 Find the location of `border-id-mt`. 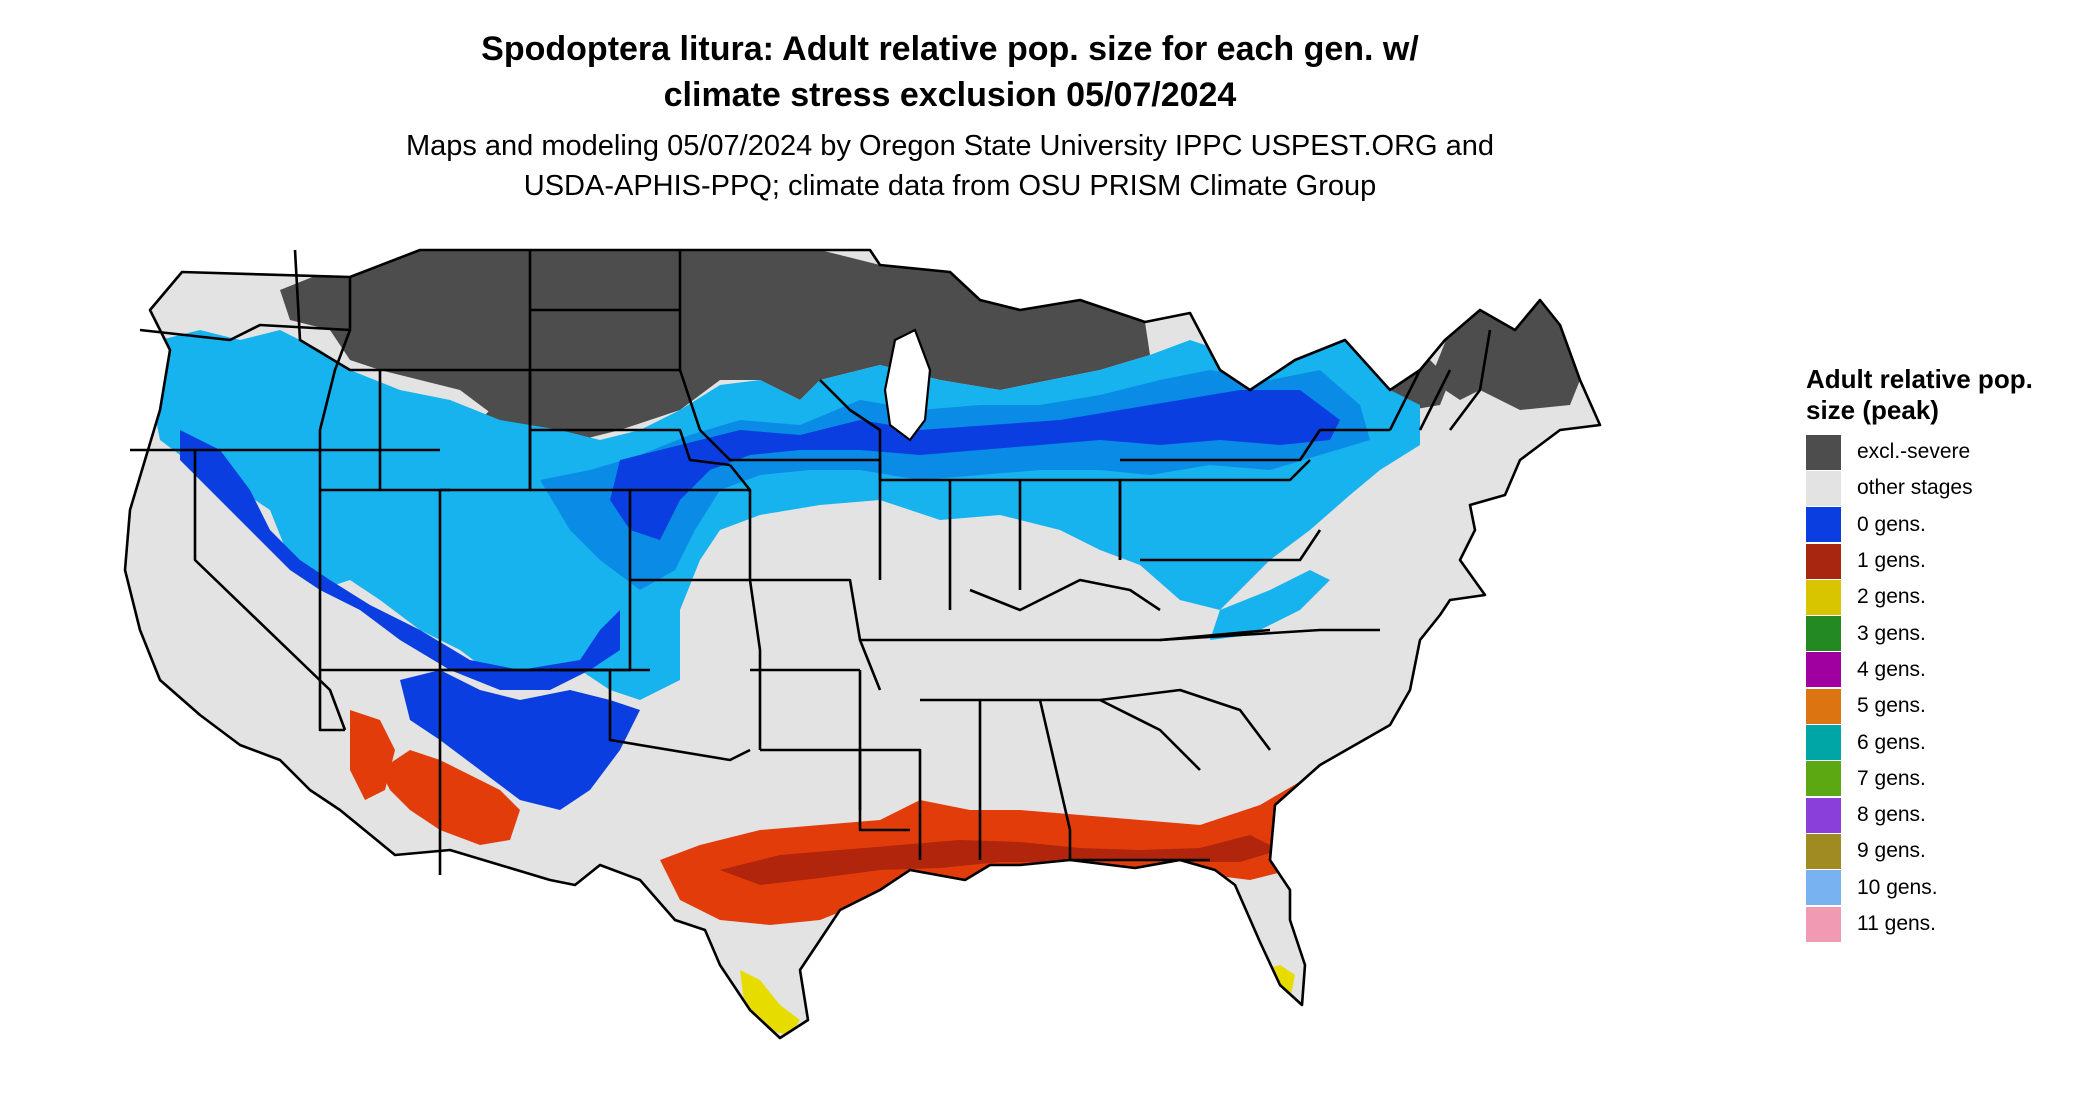

border-id-mt is located at coordinates (336, 310).